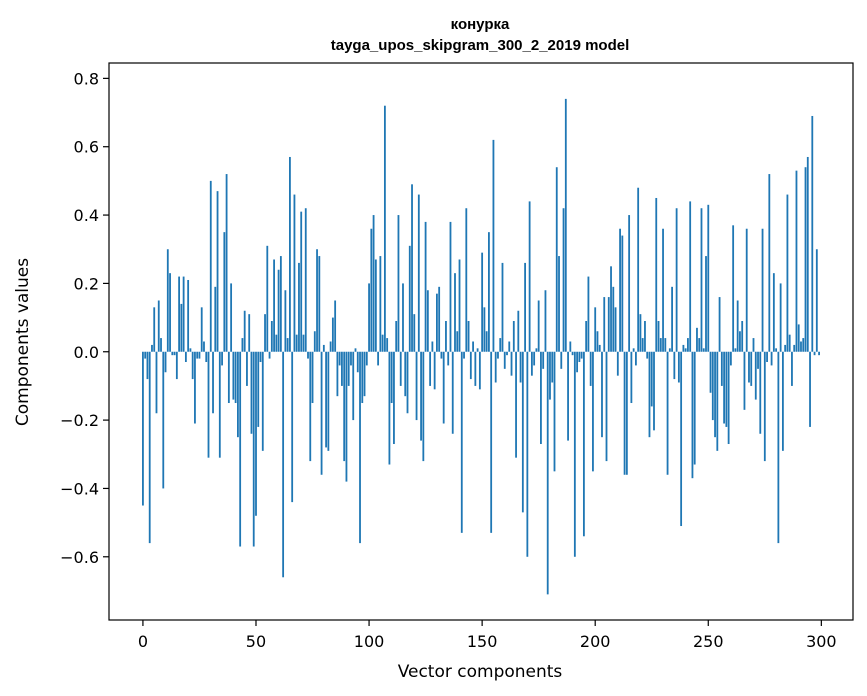 The width and height of the screenshot is (867, 696). Describe the element at coordinates (79, 488) in the screenshot. I see `y-tick-label: −0.4` at that location.